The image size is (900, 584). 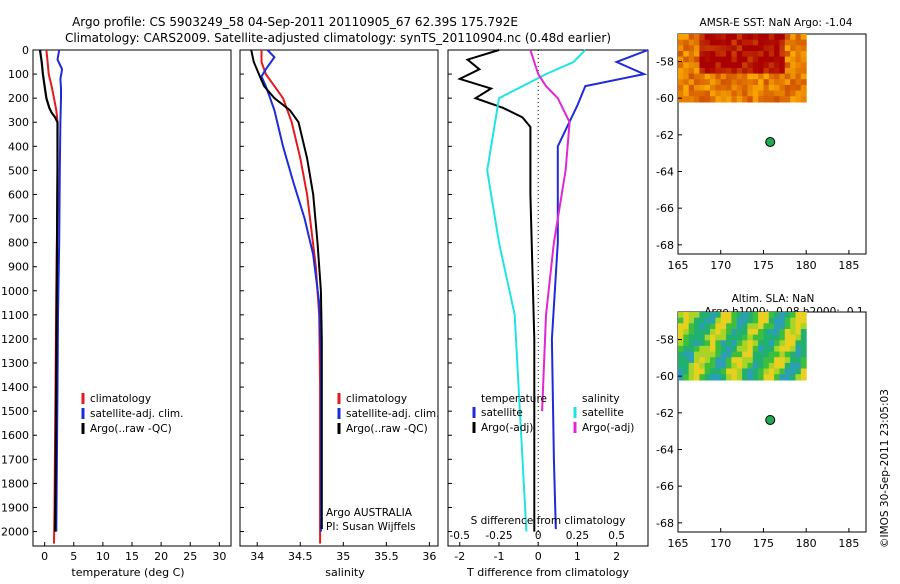 I want to click on map-ytick-label: -66, so click(x=665, y=208).